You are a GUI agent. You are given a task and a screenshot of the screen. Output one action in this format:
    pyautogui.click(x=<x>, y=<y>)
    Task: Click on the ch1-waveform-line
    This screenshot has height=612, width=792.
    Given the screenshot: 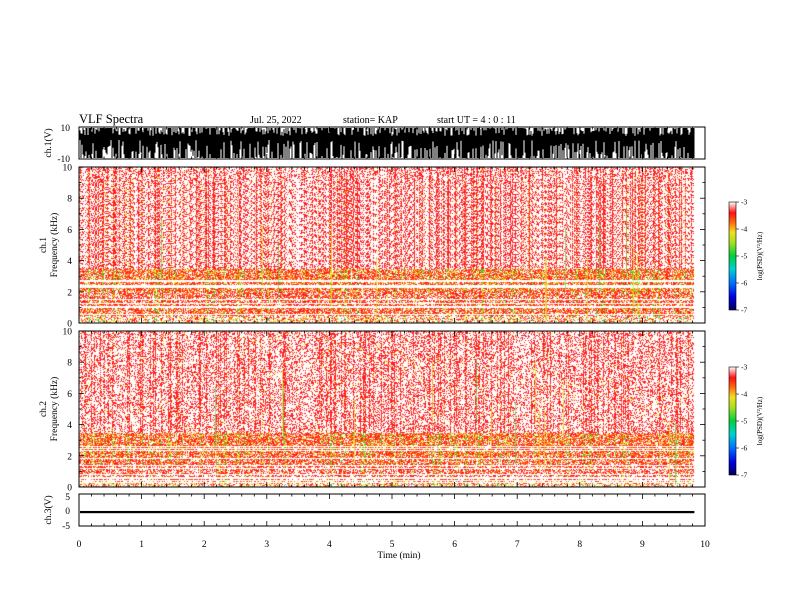 What is the action you would take?
    pyautogui.click(x=387, y=143)
    